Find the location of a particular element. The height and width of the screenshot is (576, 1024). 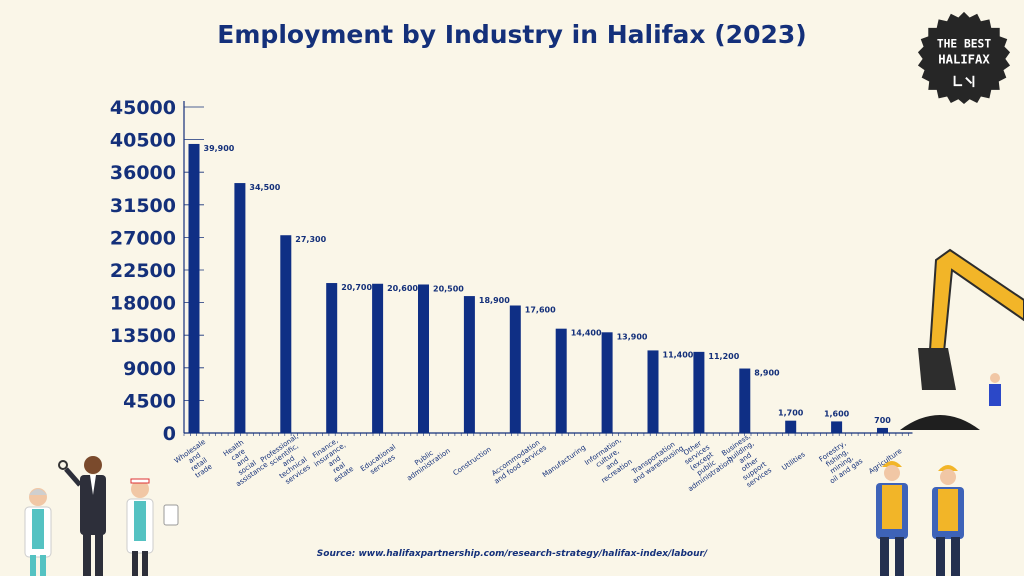

x-category-label: Manufacturing is located at coordinates (564, 462).